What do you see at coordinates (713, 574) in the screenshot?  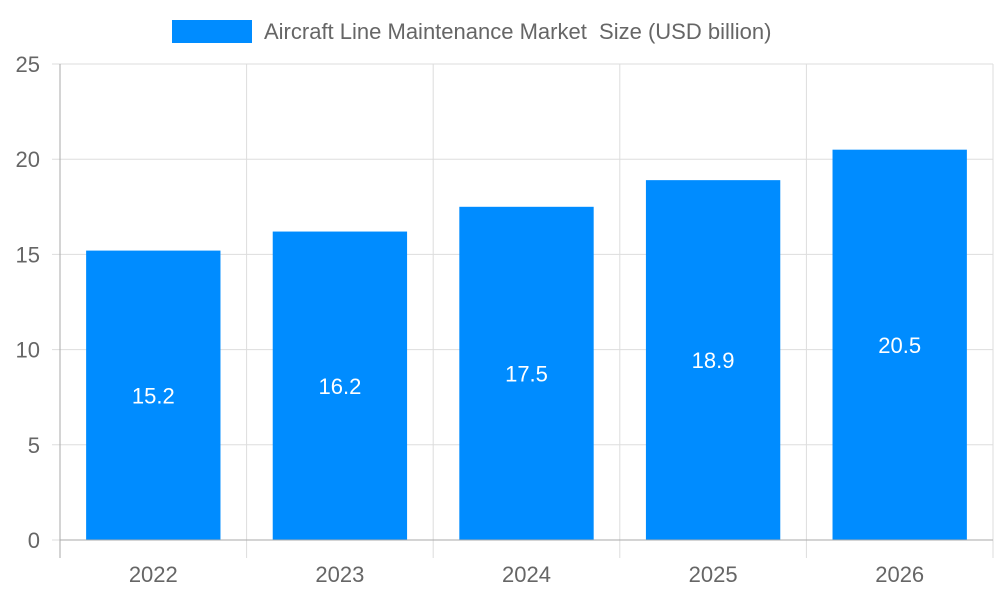 I see `x-tick-label: 2025` at bounding box center [713, 574].